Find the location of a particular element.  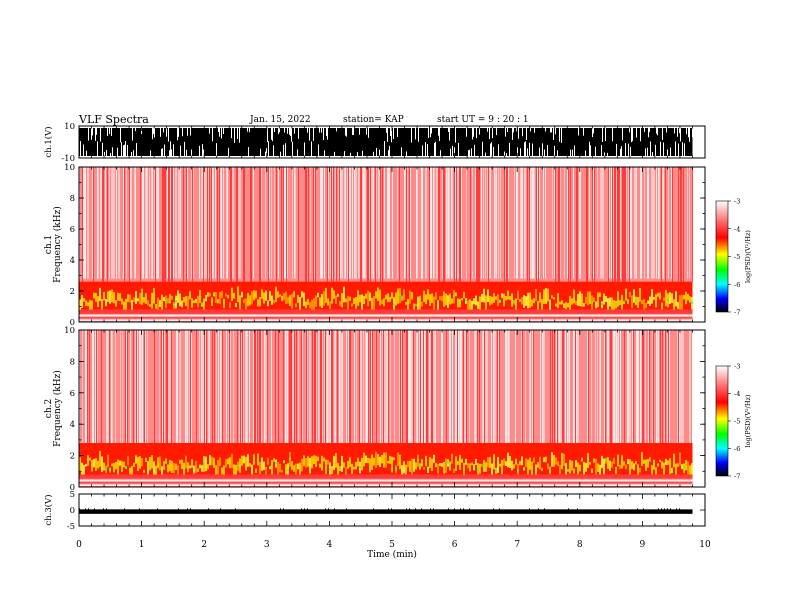

ch2-spectrogram-ylabel-frequency: Frequency (kHz) is located at coordinates (57, 408).